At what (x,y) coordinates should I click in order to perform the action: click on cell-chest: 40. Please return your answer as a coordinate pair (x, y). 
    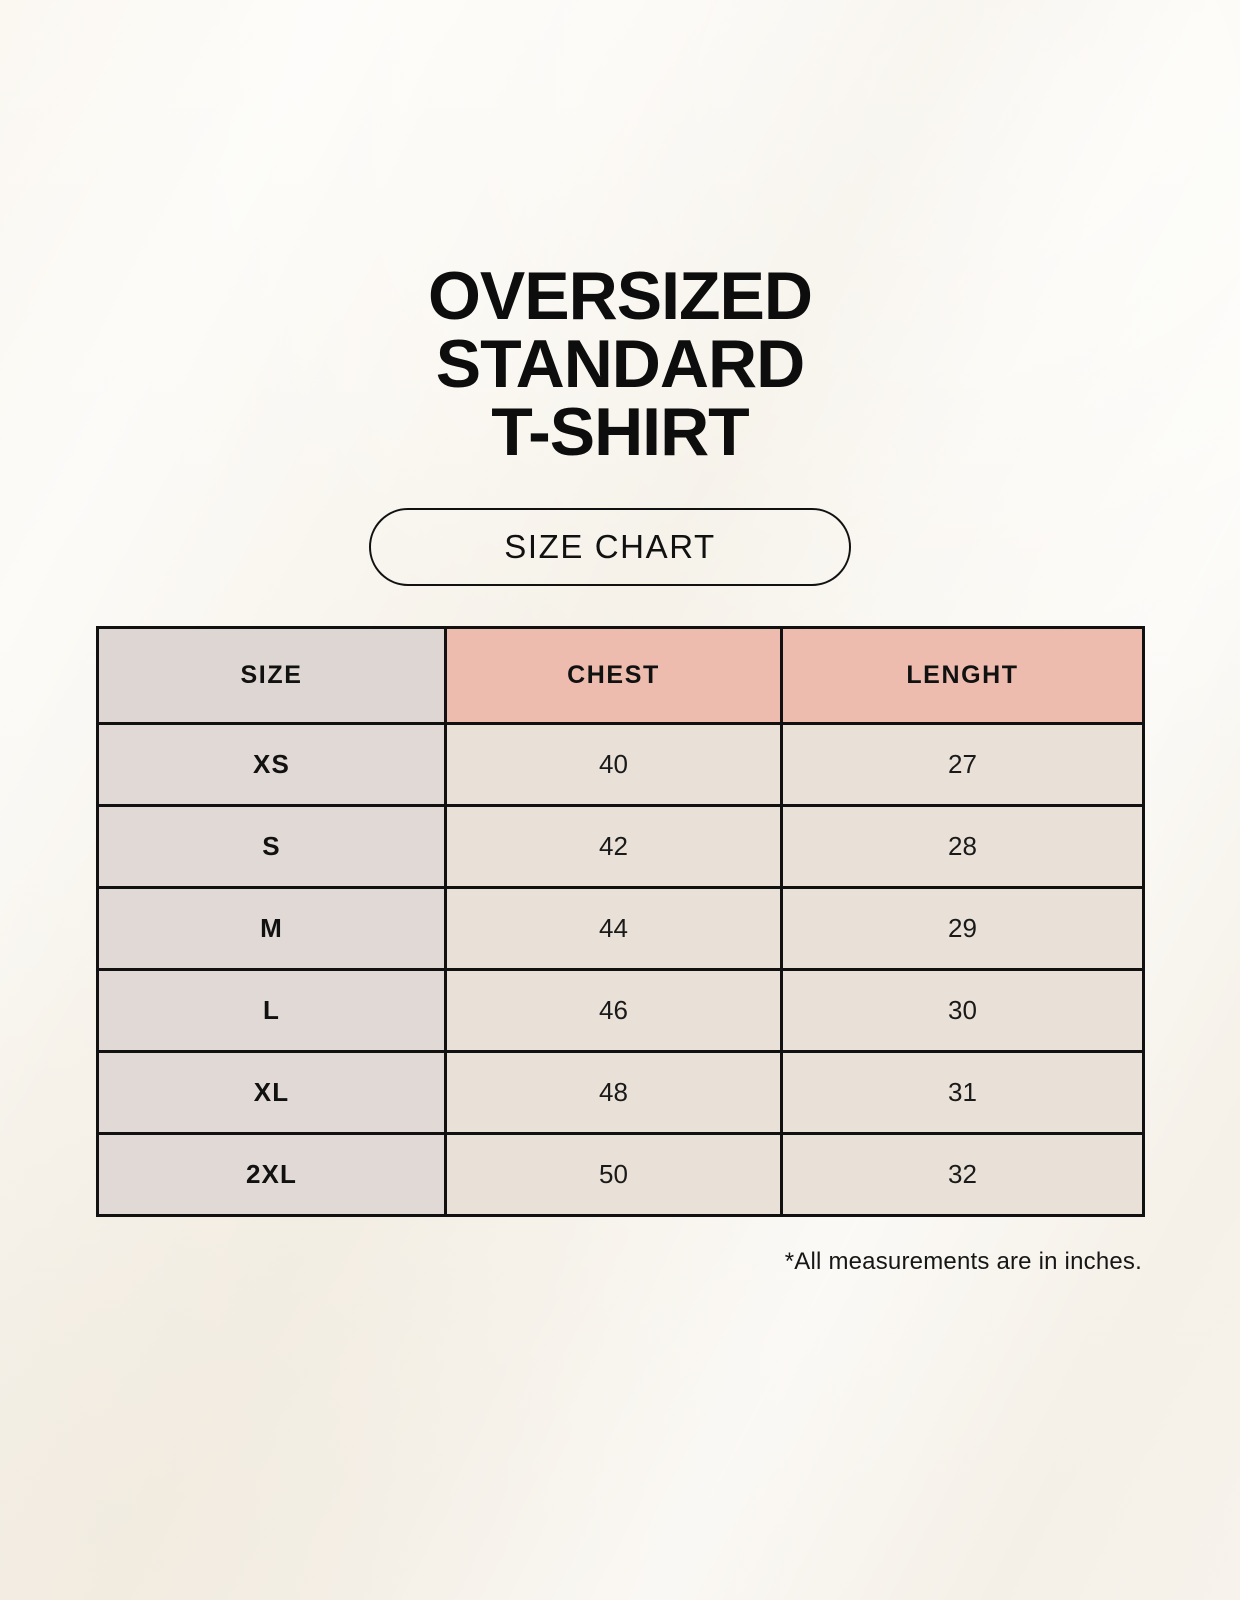
    Looking at the image, I should click on (613, 764).